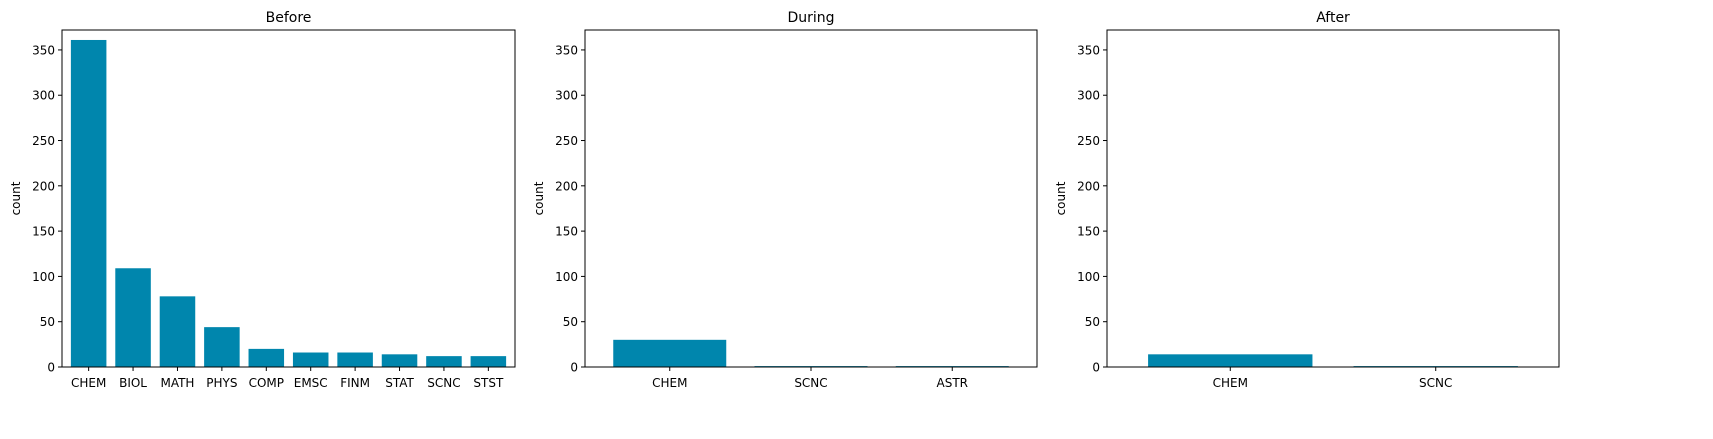  Describe the element at coordinates (266, 357) in the screenshot. I see `bar-comp` at that location.